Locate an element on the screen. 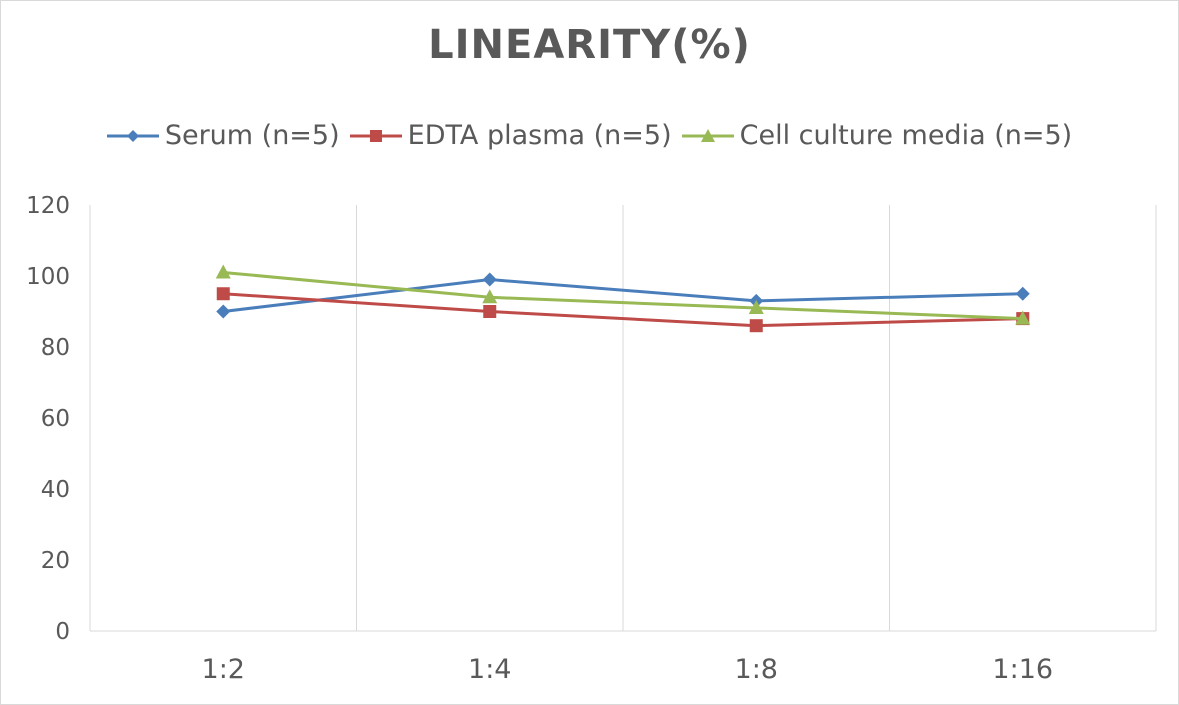 Image resolution: width=1179 pixels, height=705 pixels. x-tick-label: 1:8 is located at coordinates (756, 669).